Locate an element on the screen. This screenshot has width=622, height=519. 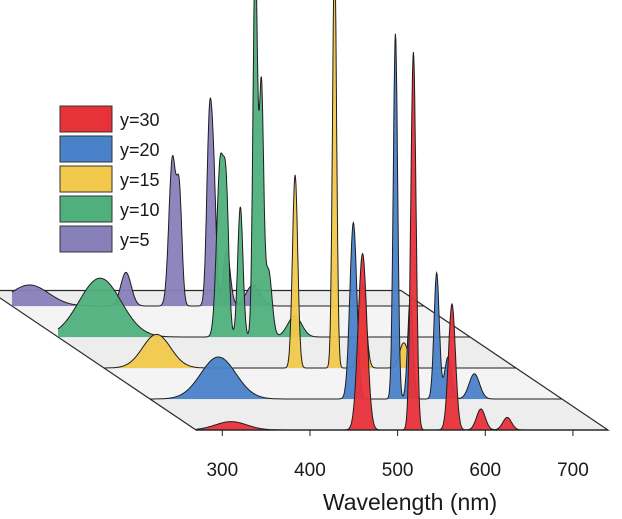
x-tick-label: 500 is located at coordinates (398, 470).